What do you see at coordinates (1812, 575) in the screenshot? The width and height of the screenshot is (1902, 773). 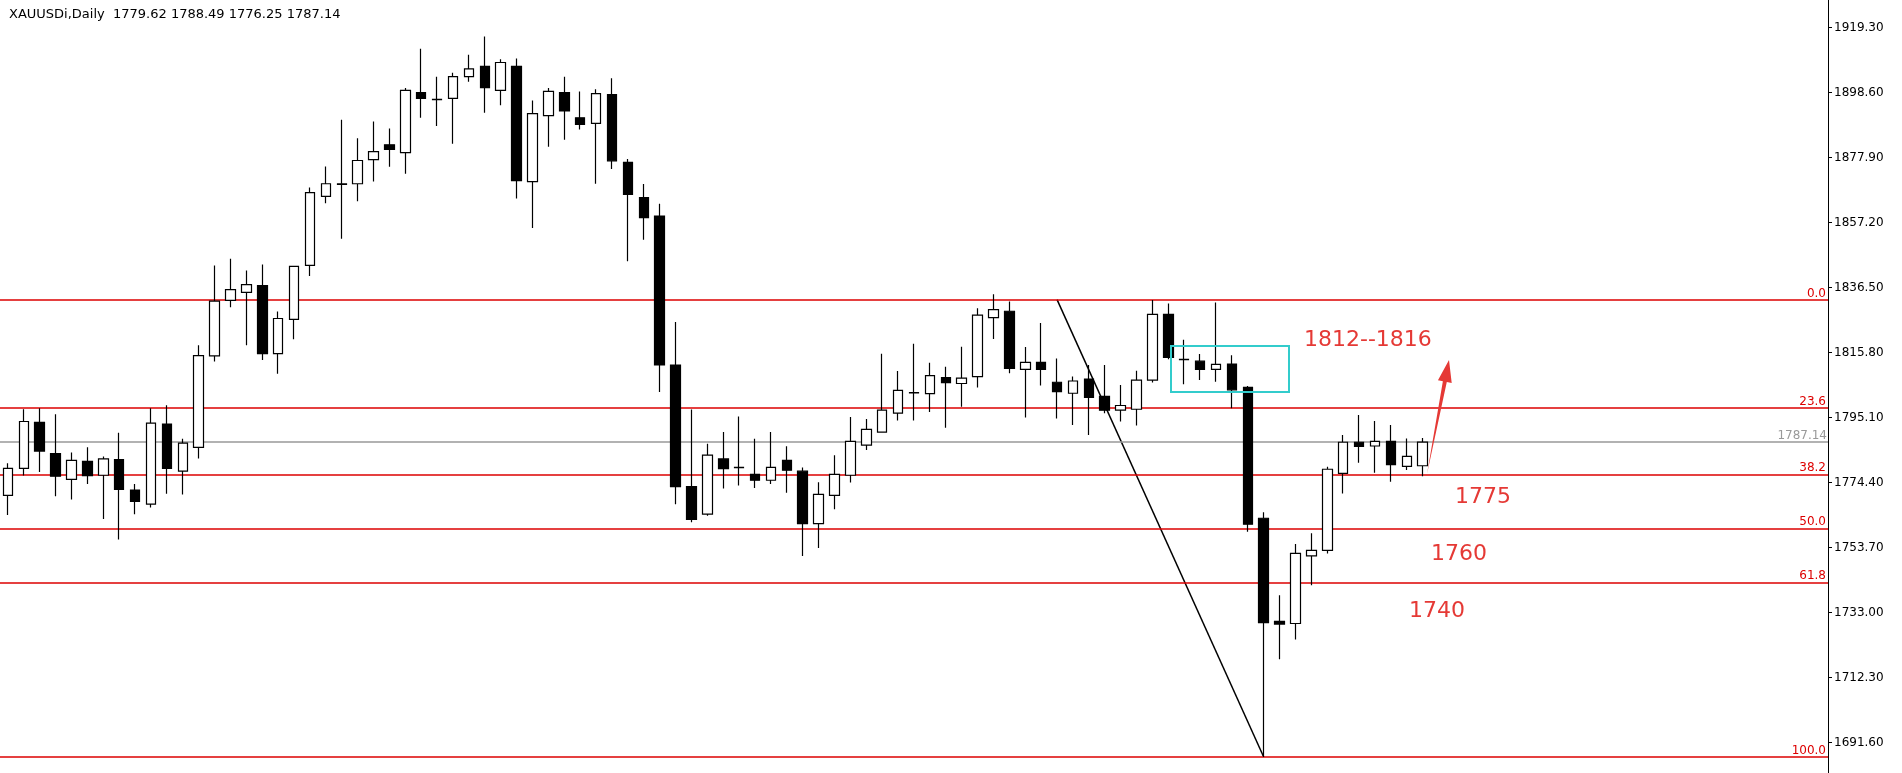 I see `annotation: 61.8` at bounding box center [1812, 575].